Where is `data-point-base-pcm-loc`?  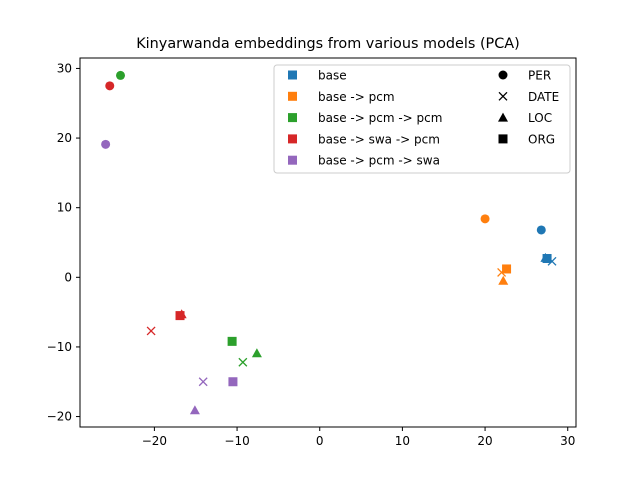
data-point-base-pcm-loc is located at coordinates (503, 280).